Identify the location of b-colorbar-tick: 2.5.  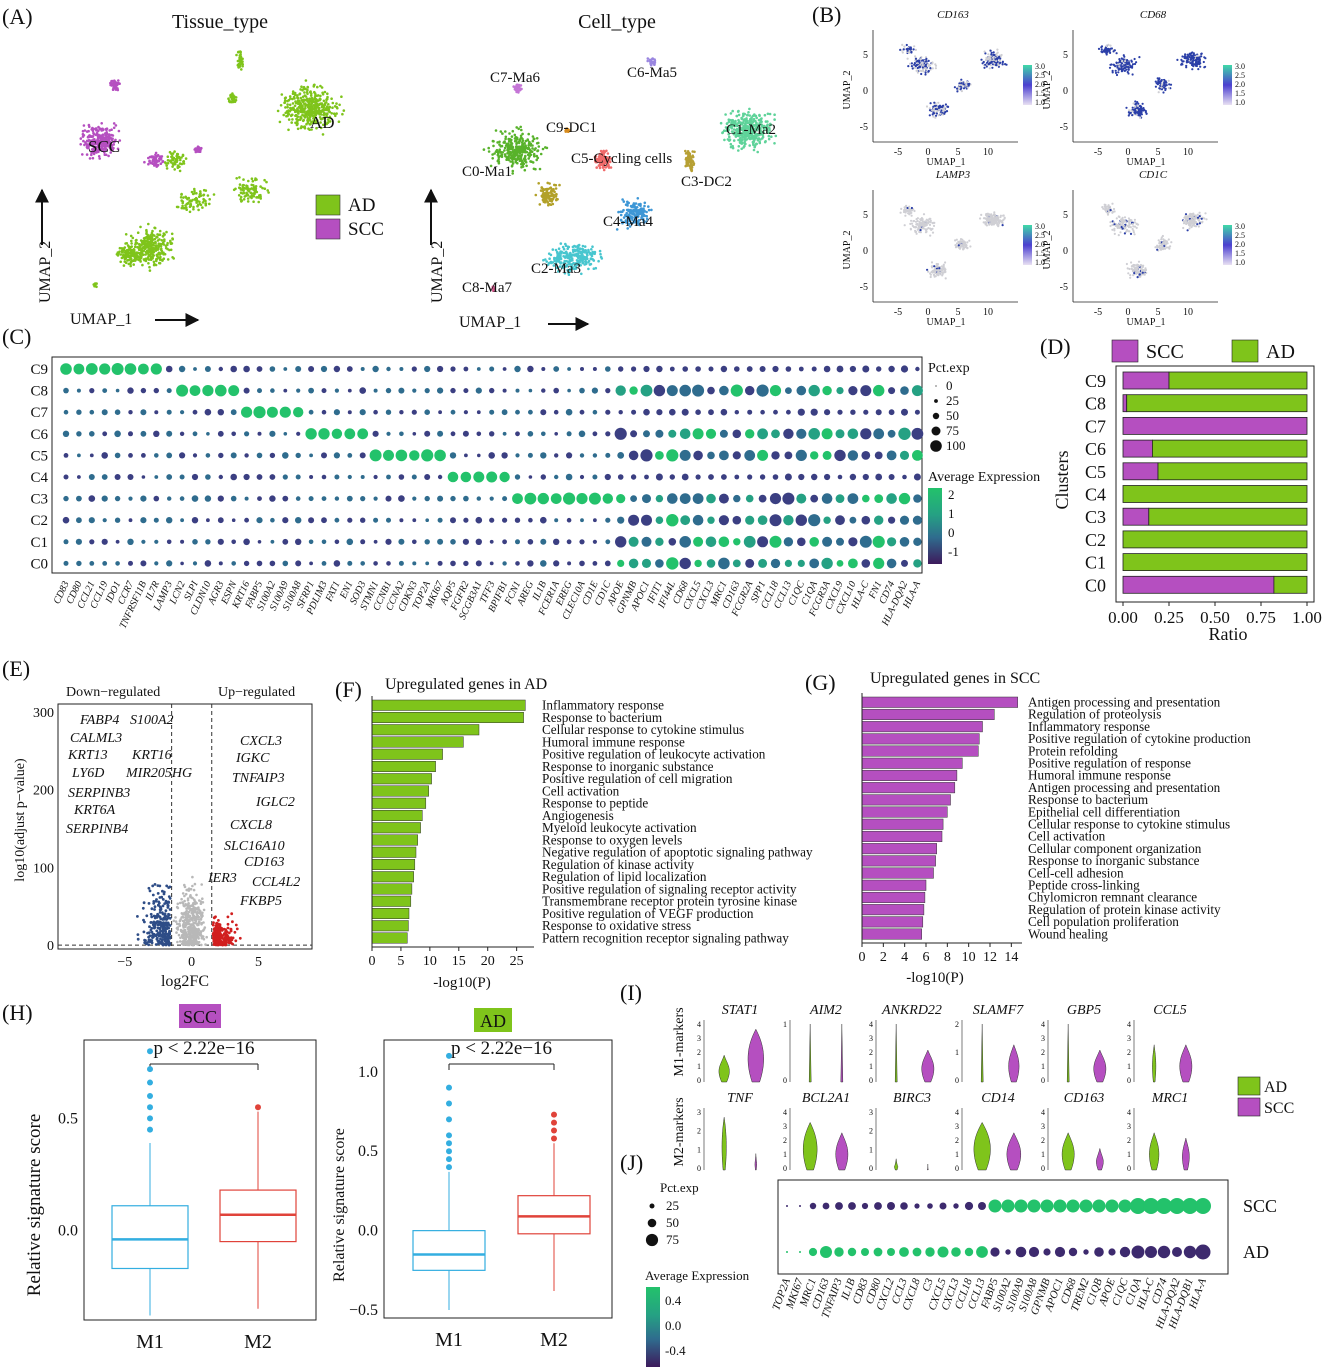
(1240, 75).